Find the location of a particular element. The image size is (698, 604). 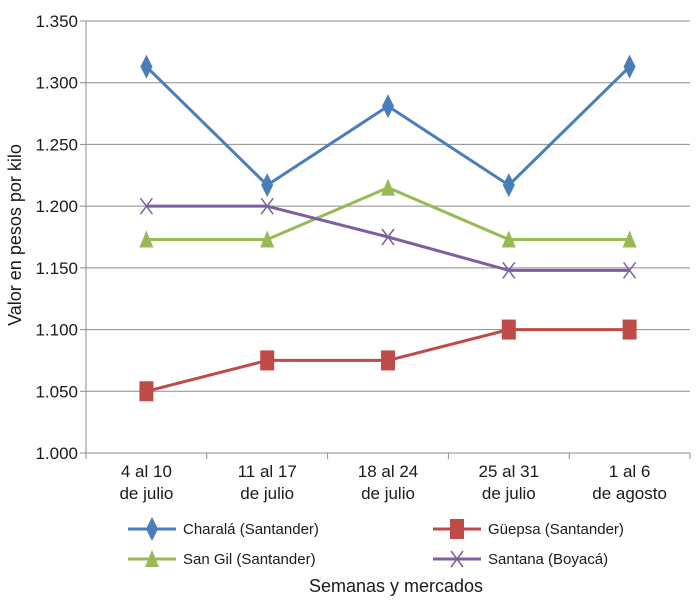

y-tick-label: 1.300 is located at coordinates (56, 83).